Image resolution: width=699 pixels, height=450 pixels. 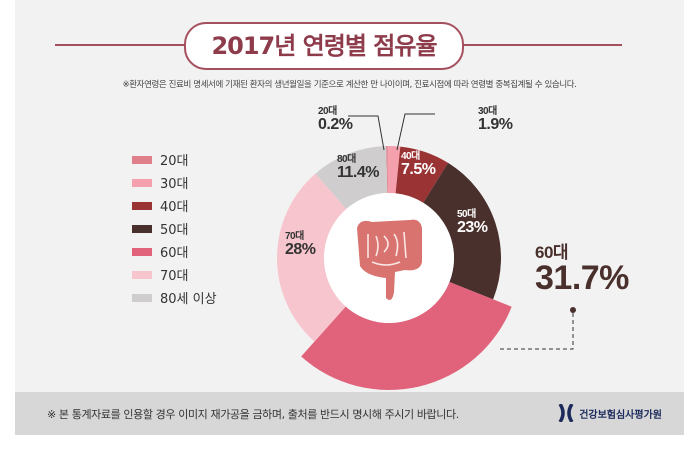 I want to click on label-value: 1.9%, so click(x=495, y=124).